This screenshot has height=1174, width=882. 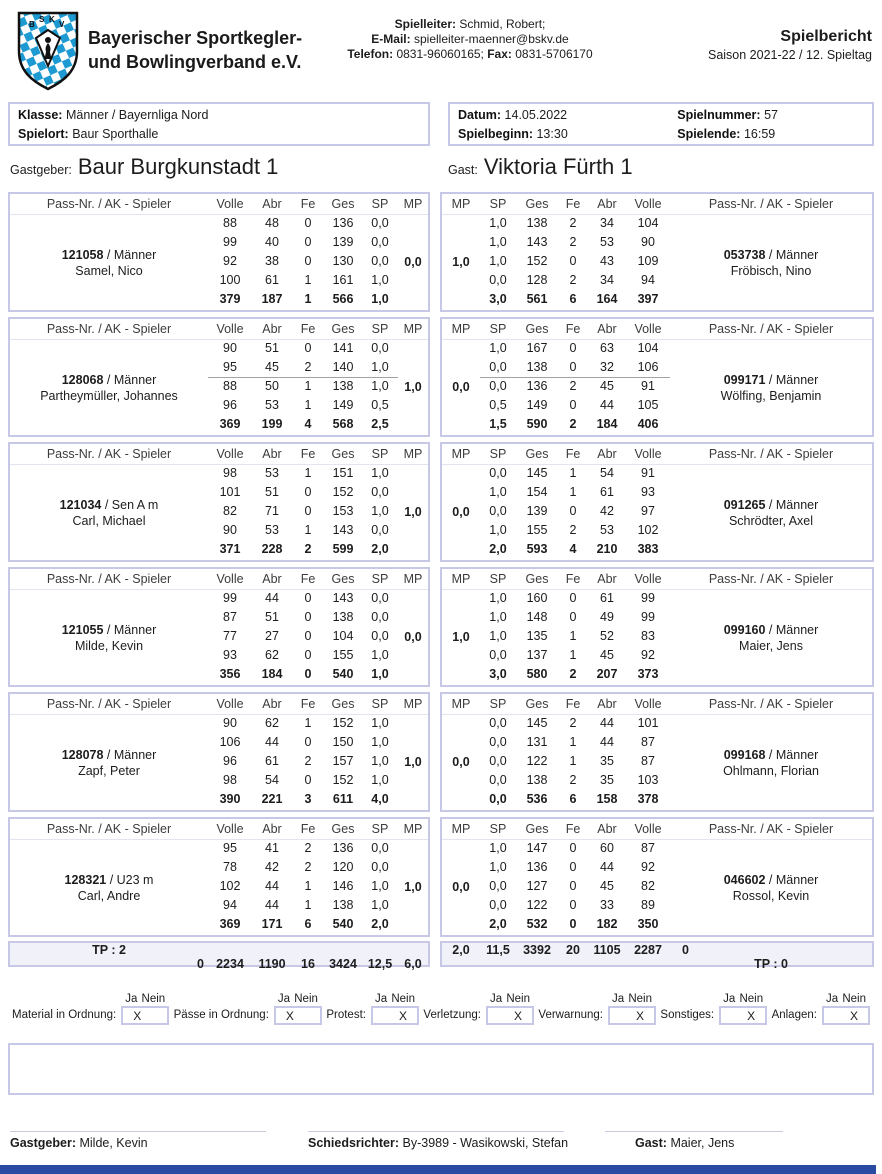 What do you see at coordinates (272, 780) in the screenshot?
I see `lane-value: 54` at bounding box center [272, 780].